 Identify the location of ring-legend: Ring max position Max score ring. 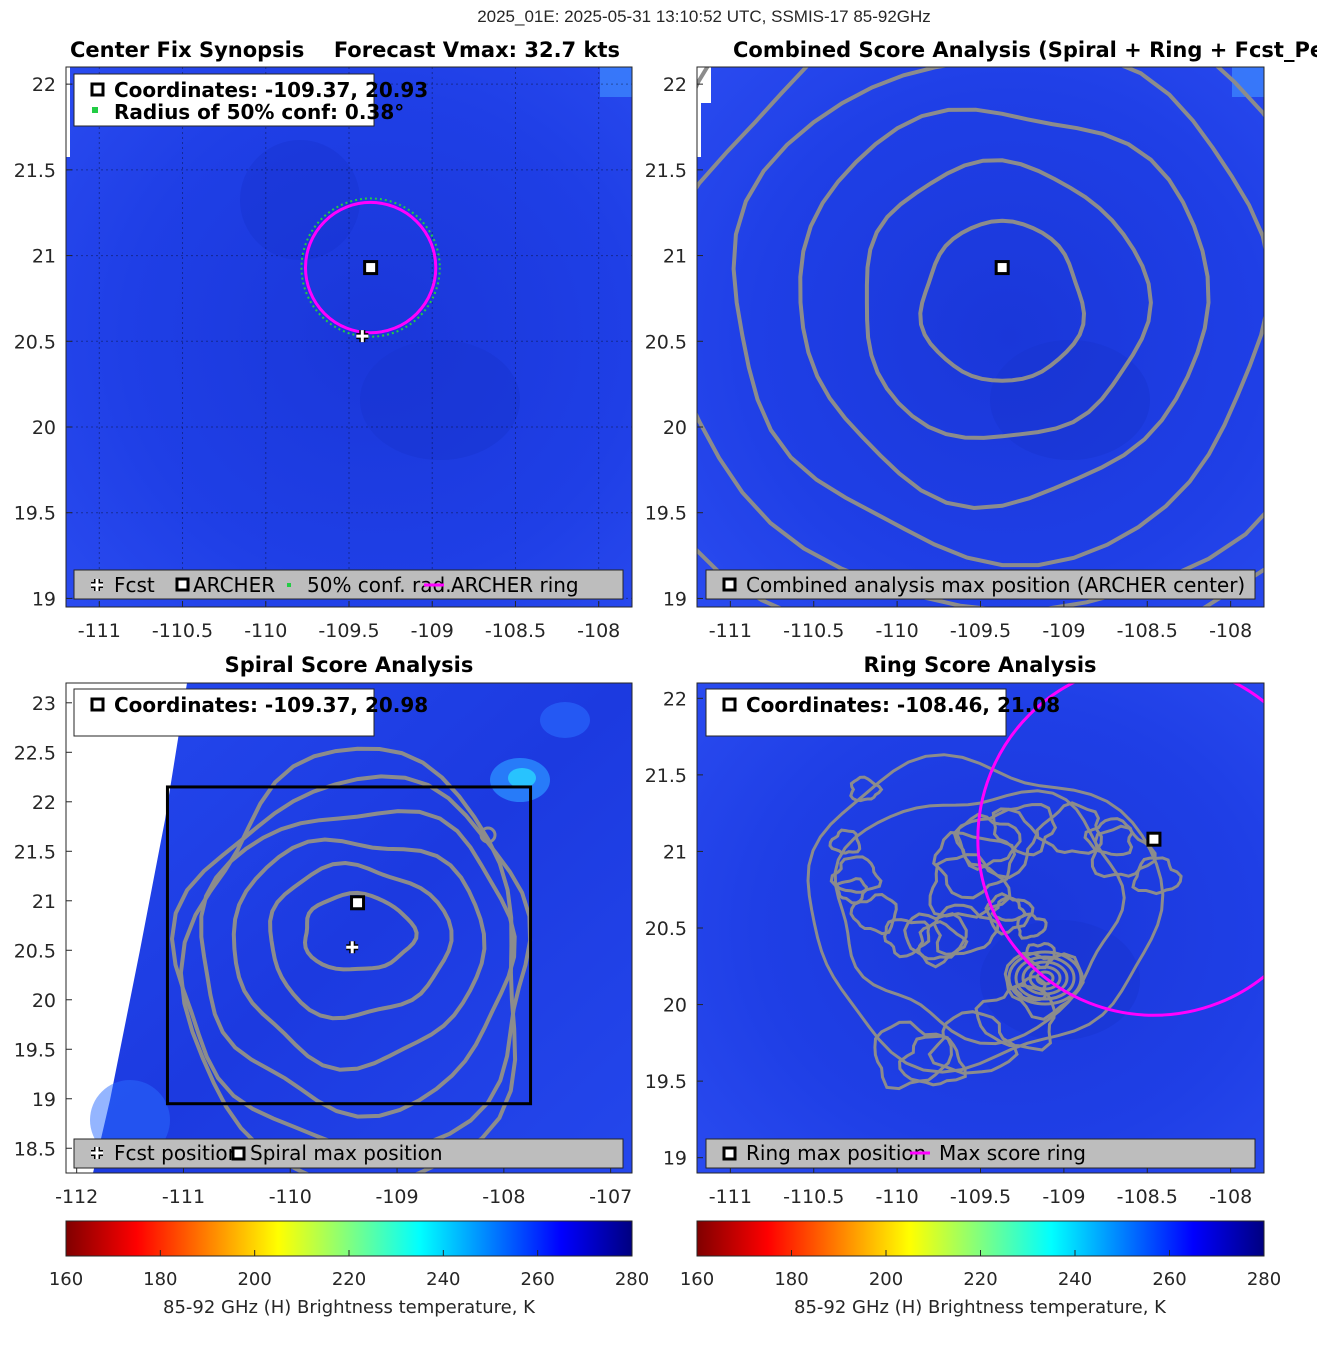
(980, 1153).